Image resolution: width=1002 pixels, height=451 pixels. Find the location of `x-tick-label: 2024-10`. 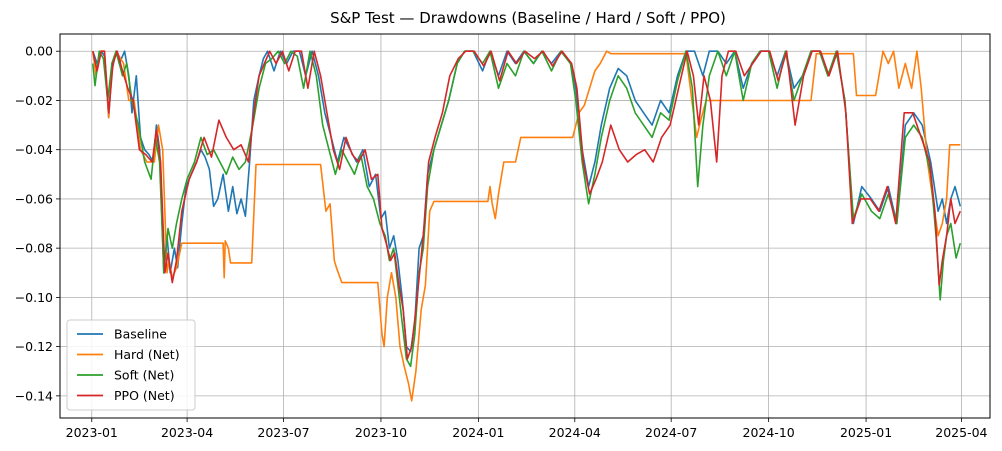

x-tick-label: 2024-10 is located at coordinates (769, 432).